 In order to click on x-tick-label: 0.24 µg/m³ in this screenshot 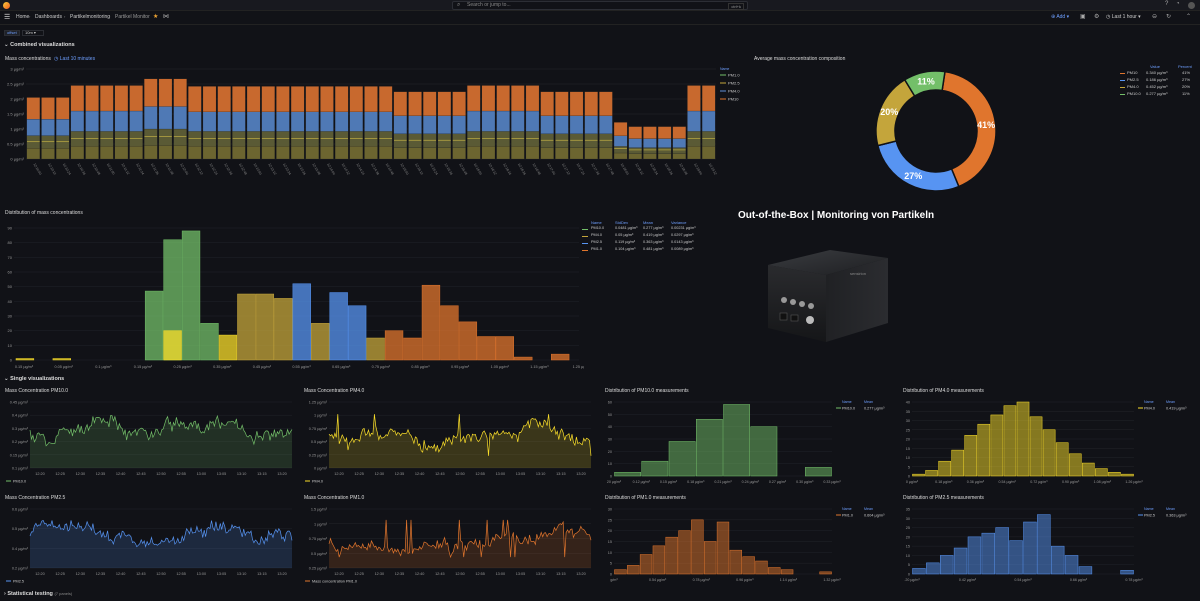, I will do `click(751, 482)`.